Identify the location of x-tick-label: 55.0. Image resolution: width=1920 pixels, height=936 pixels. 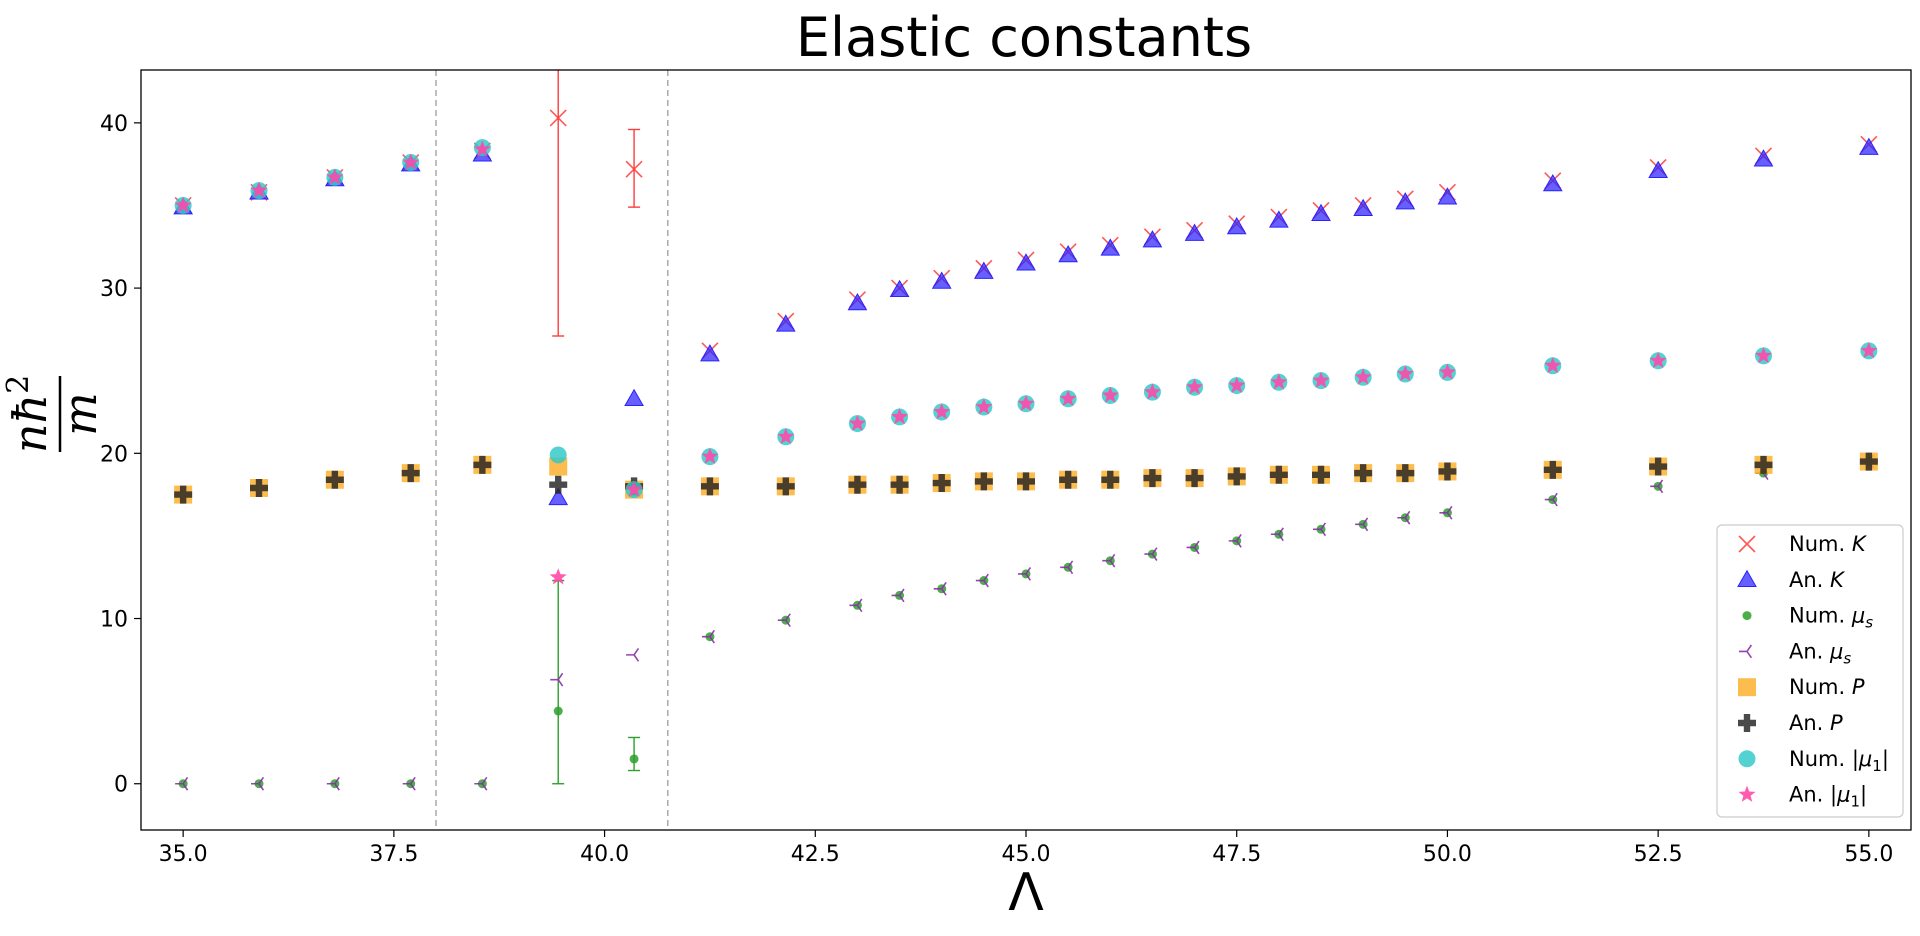
(1868, 854).